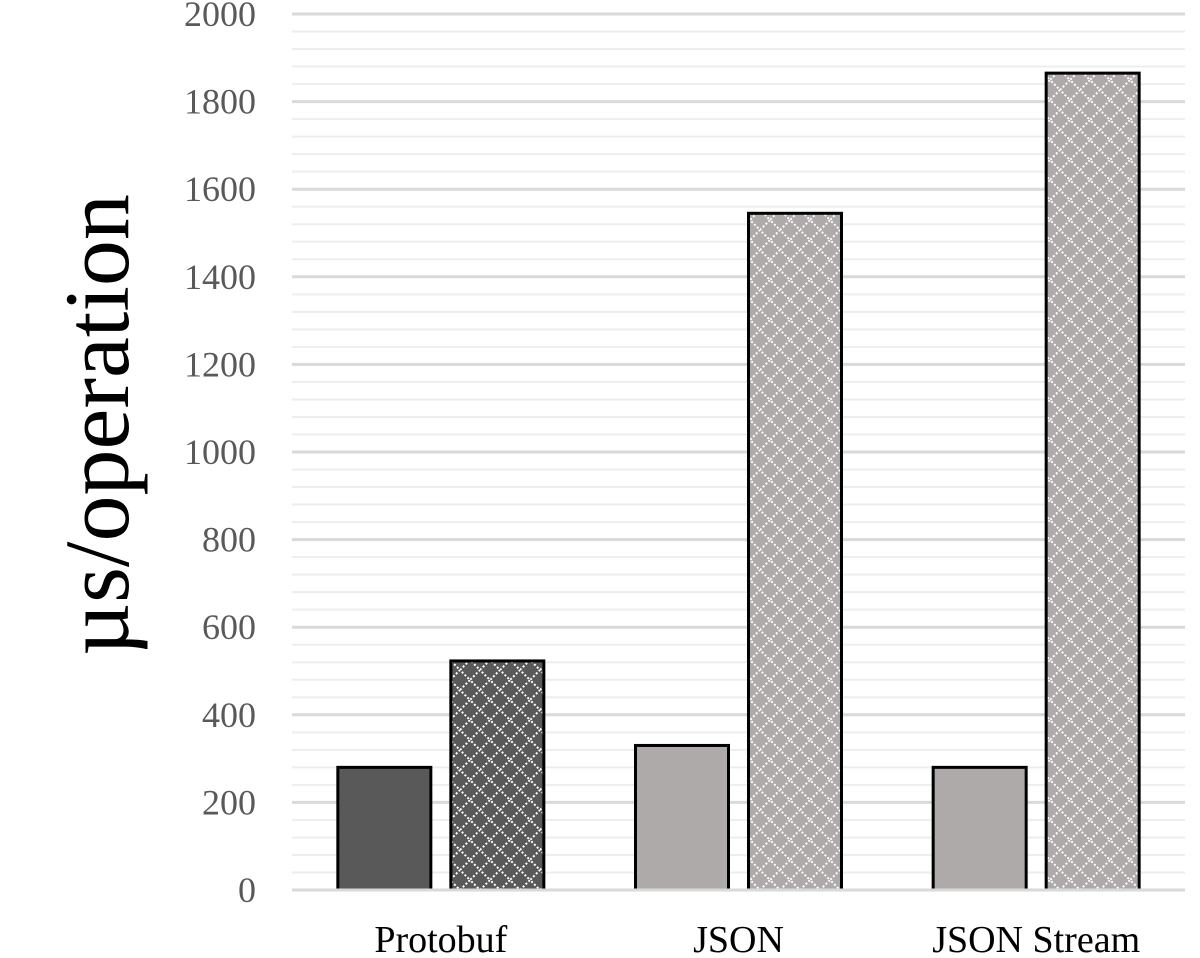 This screenshot has height=958, width=1200. What do you see at coordinates (247, 890) in the screenshot?
I see `y-tick-label: 0` at bounding box center [247, 890].